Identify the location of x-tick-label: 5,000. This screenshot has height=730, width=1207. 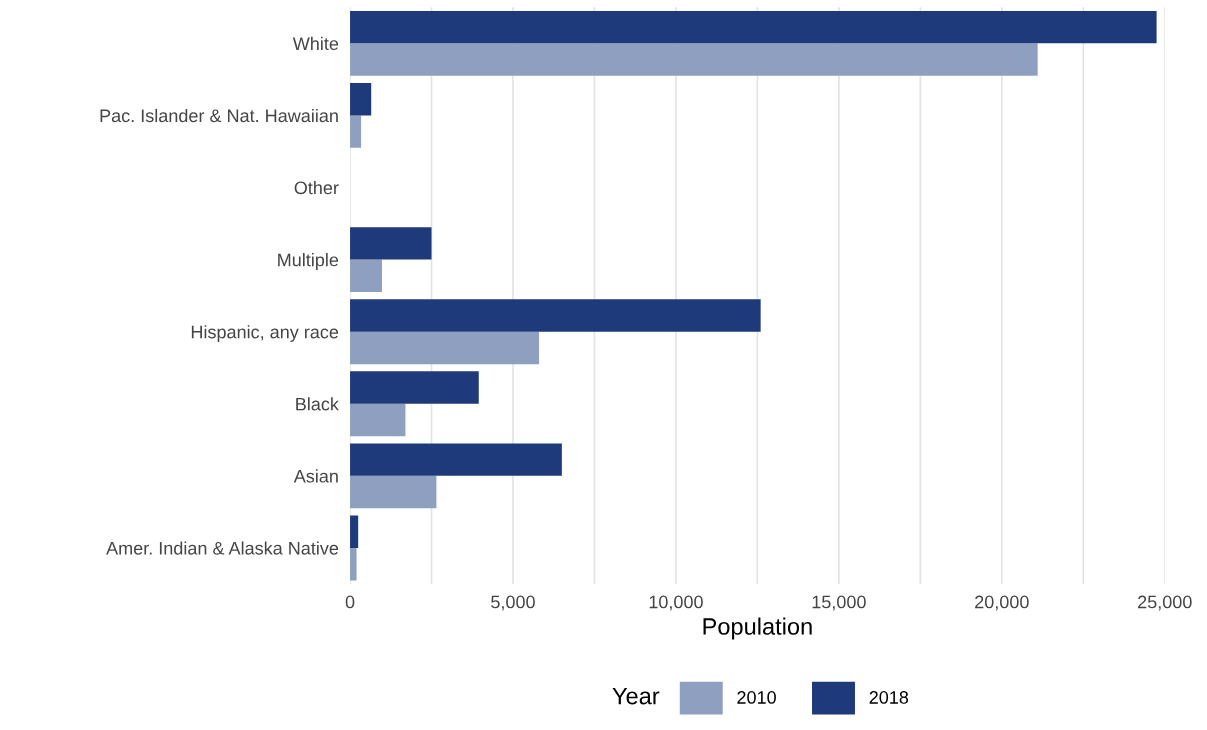
(513, 603).